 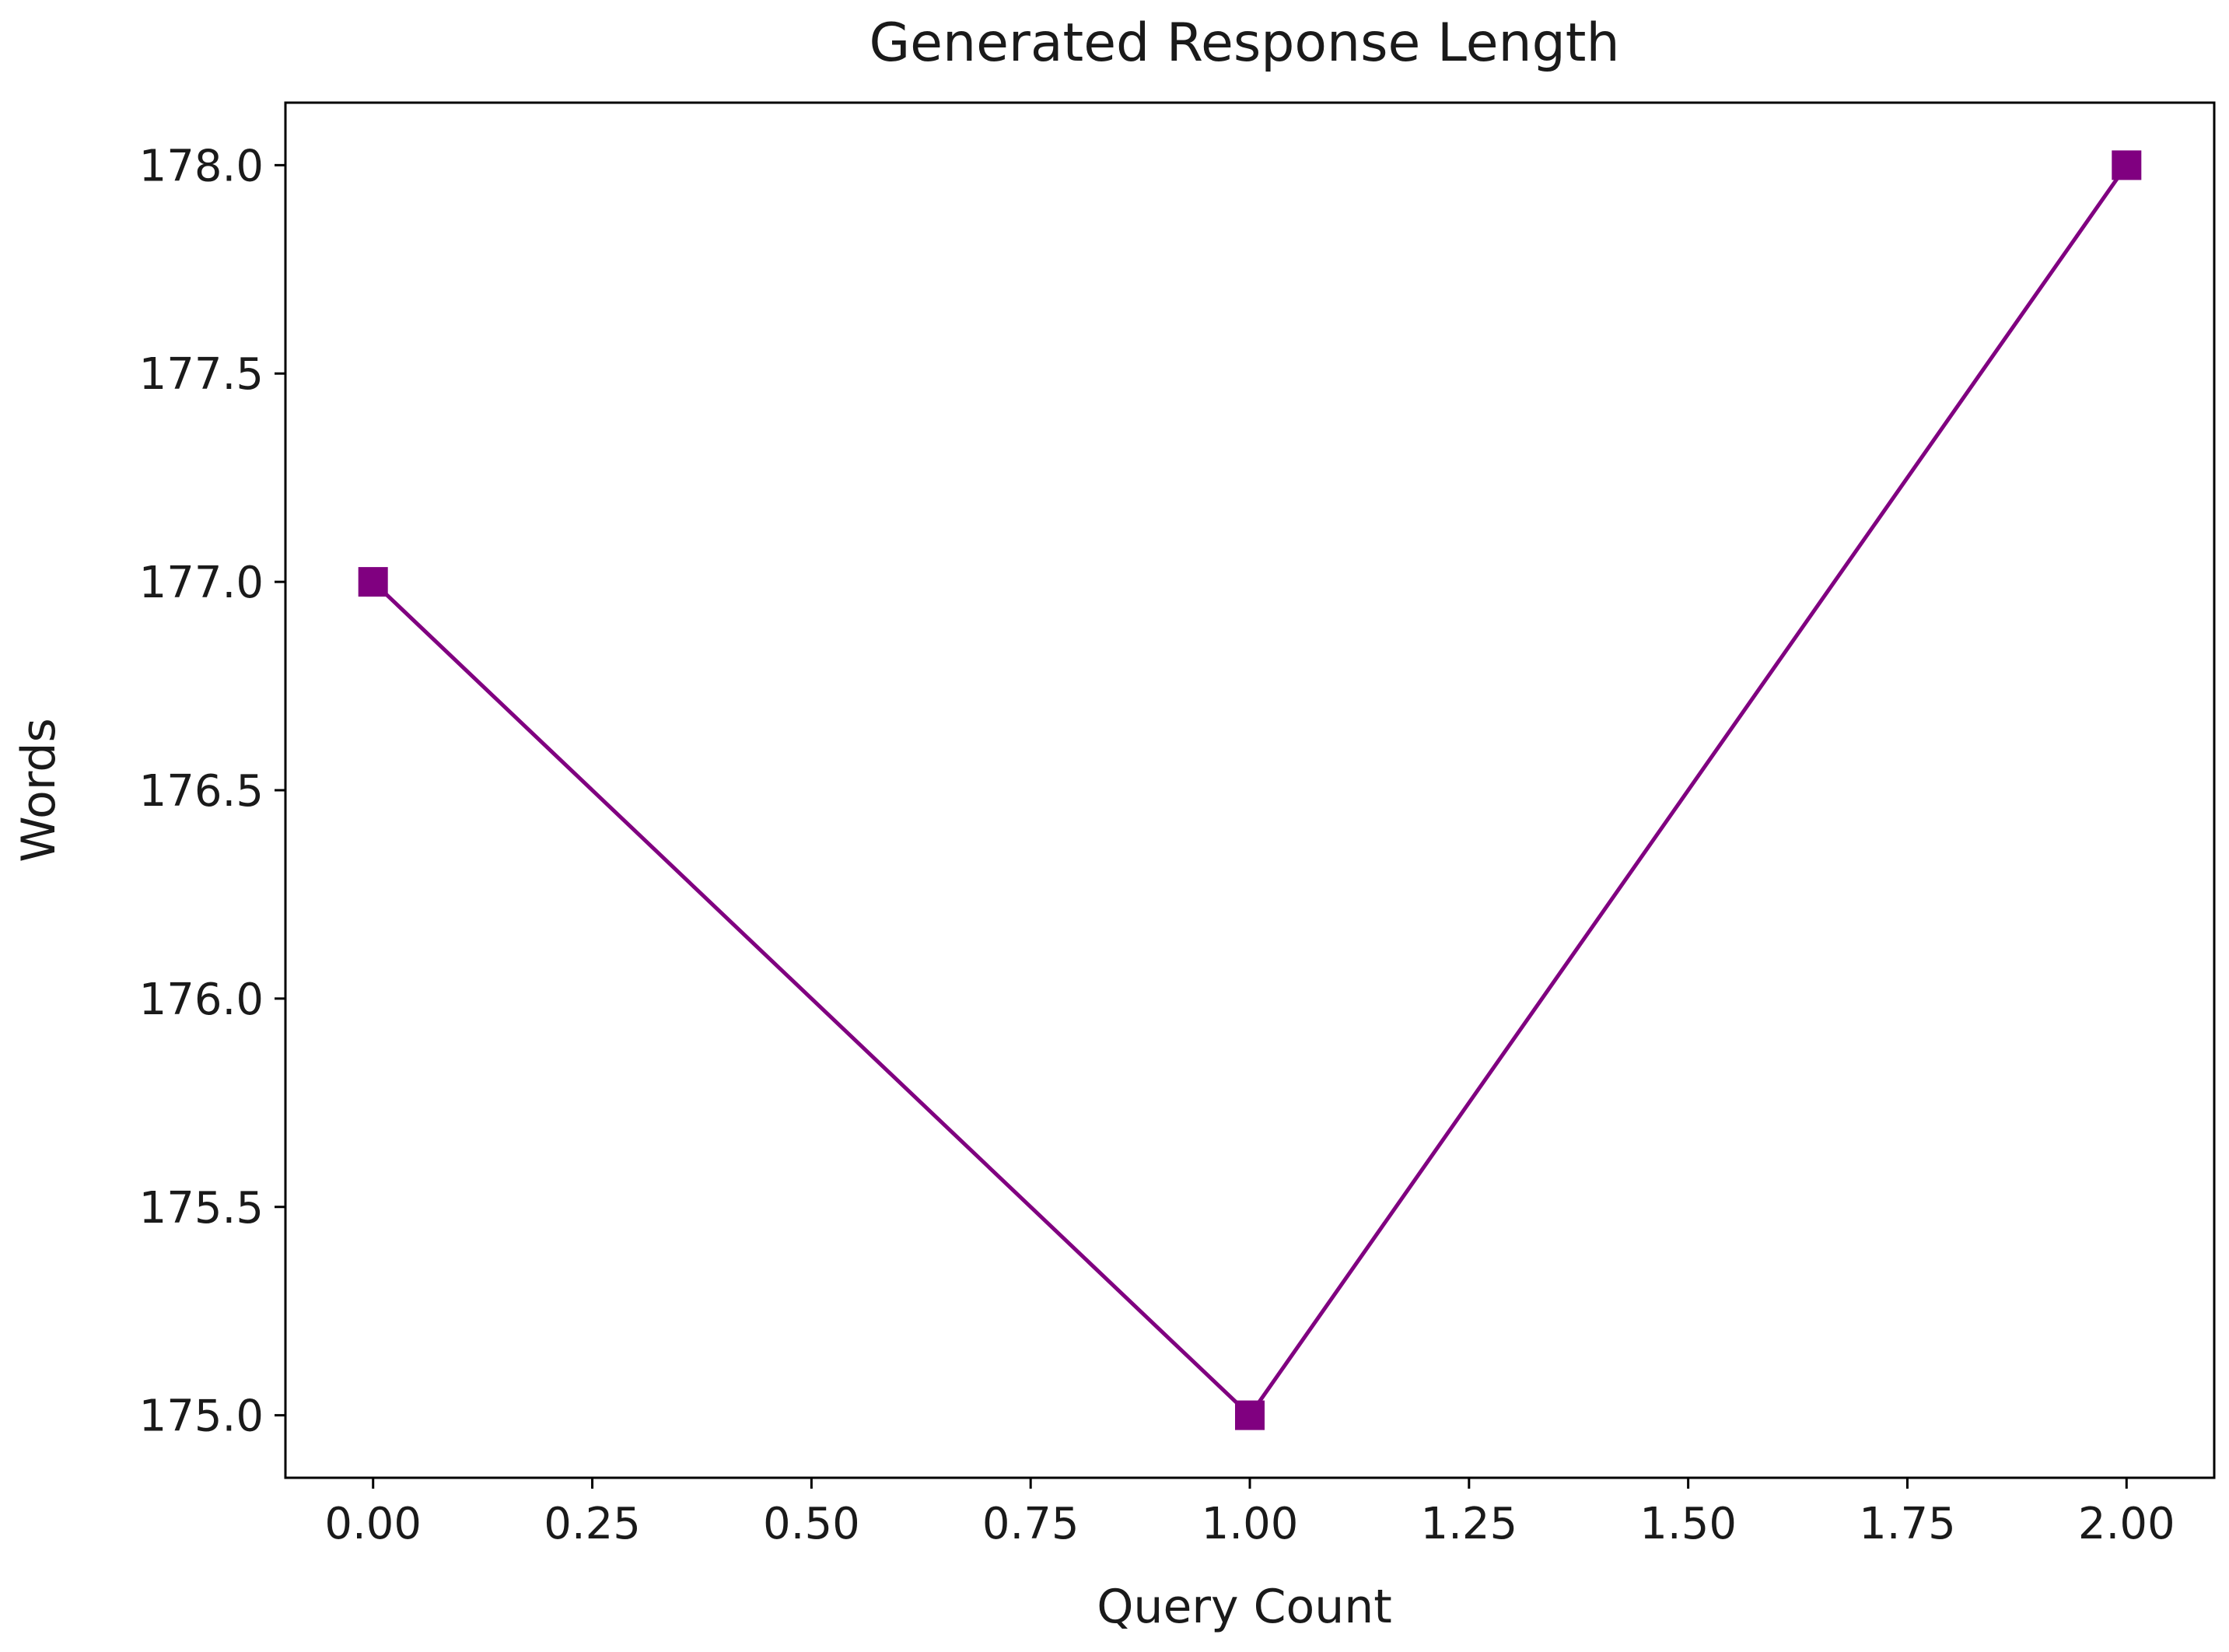 I want to click on y-tick-label: 178.0, so click(x=201, y=166).